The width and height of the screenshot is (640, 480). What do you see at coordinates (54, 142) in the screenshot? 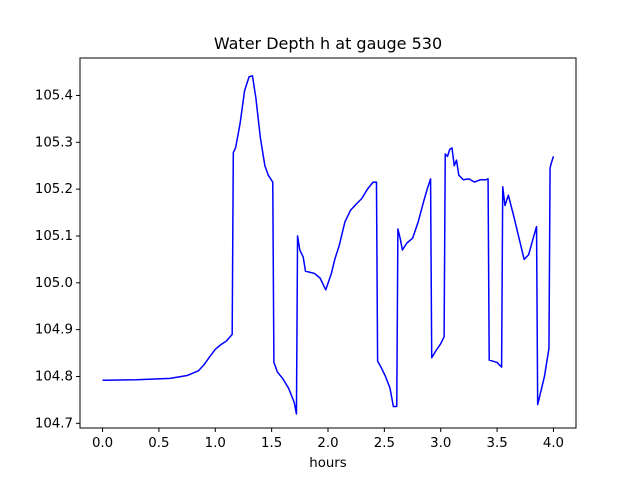
I see `y-tick-label: 105.3` at bounding box center [54, 142].